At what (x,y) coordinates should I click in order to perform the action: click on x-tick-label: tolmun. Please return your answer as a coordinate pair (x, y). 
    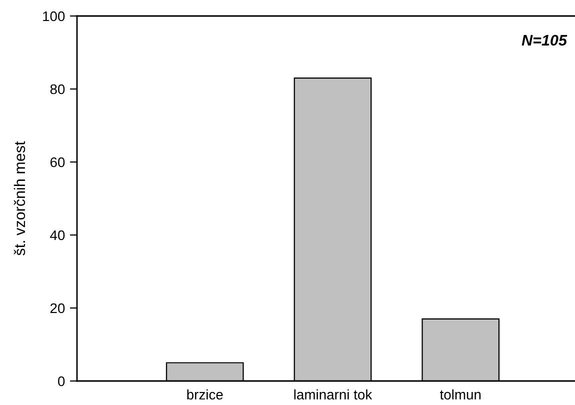
    Looking at the image, I should click on (460, 394).